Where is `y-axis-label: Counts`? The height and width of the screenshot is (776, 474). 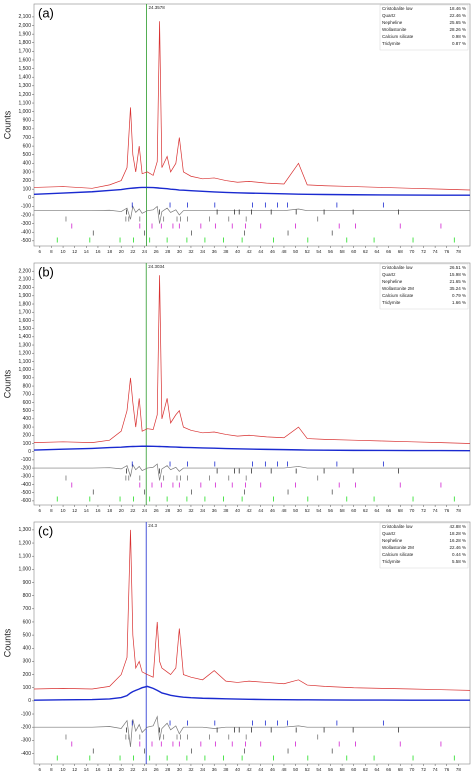 y-axis-label: Counts is located at coordinates (7, 383).